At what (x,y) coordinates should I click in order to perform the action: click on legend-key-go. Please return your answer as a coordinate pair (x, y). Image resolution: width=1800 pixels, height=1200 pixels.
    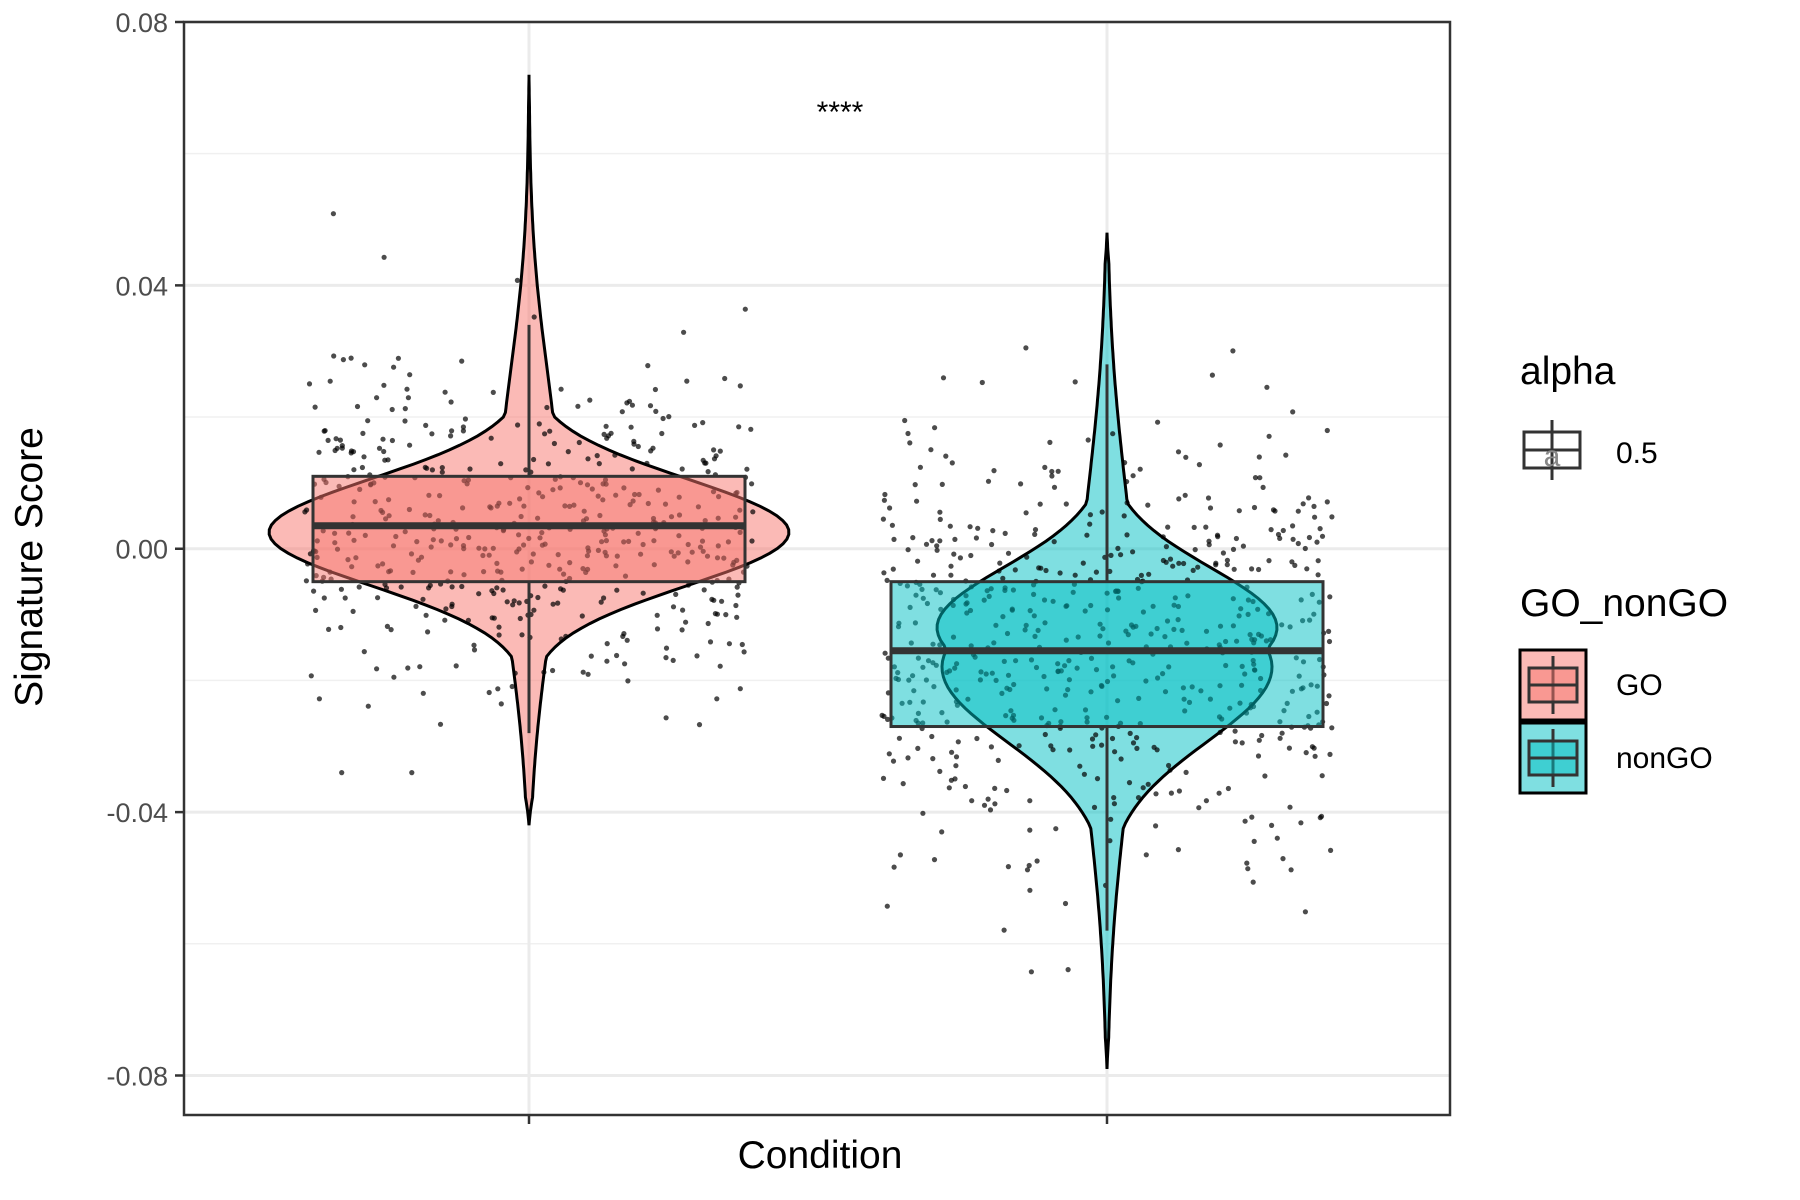
    Looking at the image, I should click on (1553, 685).